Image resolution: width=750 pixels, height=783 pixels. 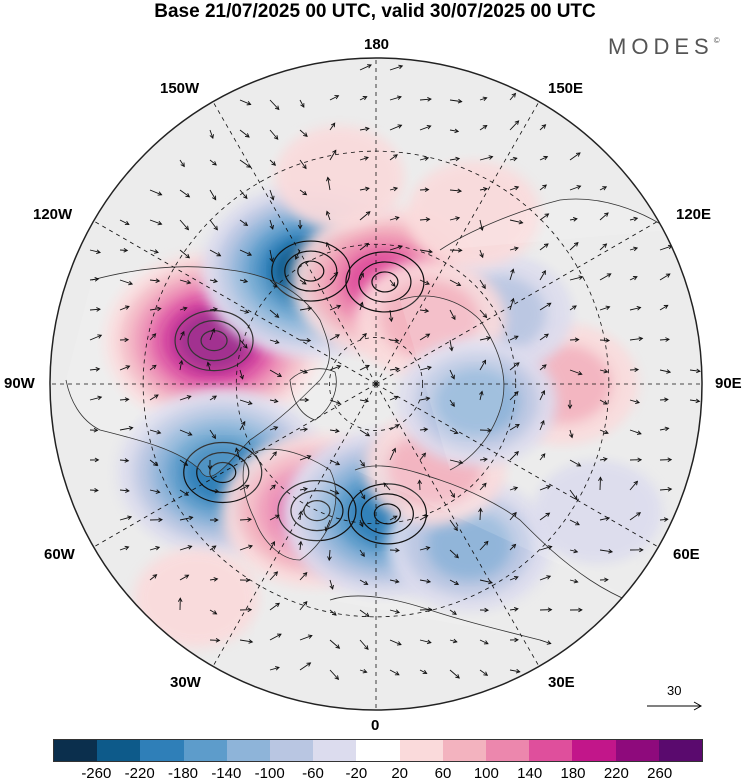 What do you see at coordinates (716, 40) in the screenshot?
I see `brand-mark: ©` at bounding box center [716, 40].